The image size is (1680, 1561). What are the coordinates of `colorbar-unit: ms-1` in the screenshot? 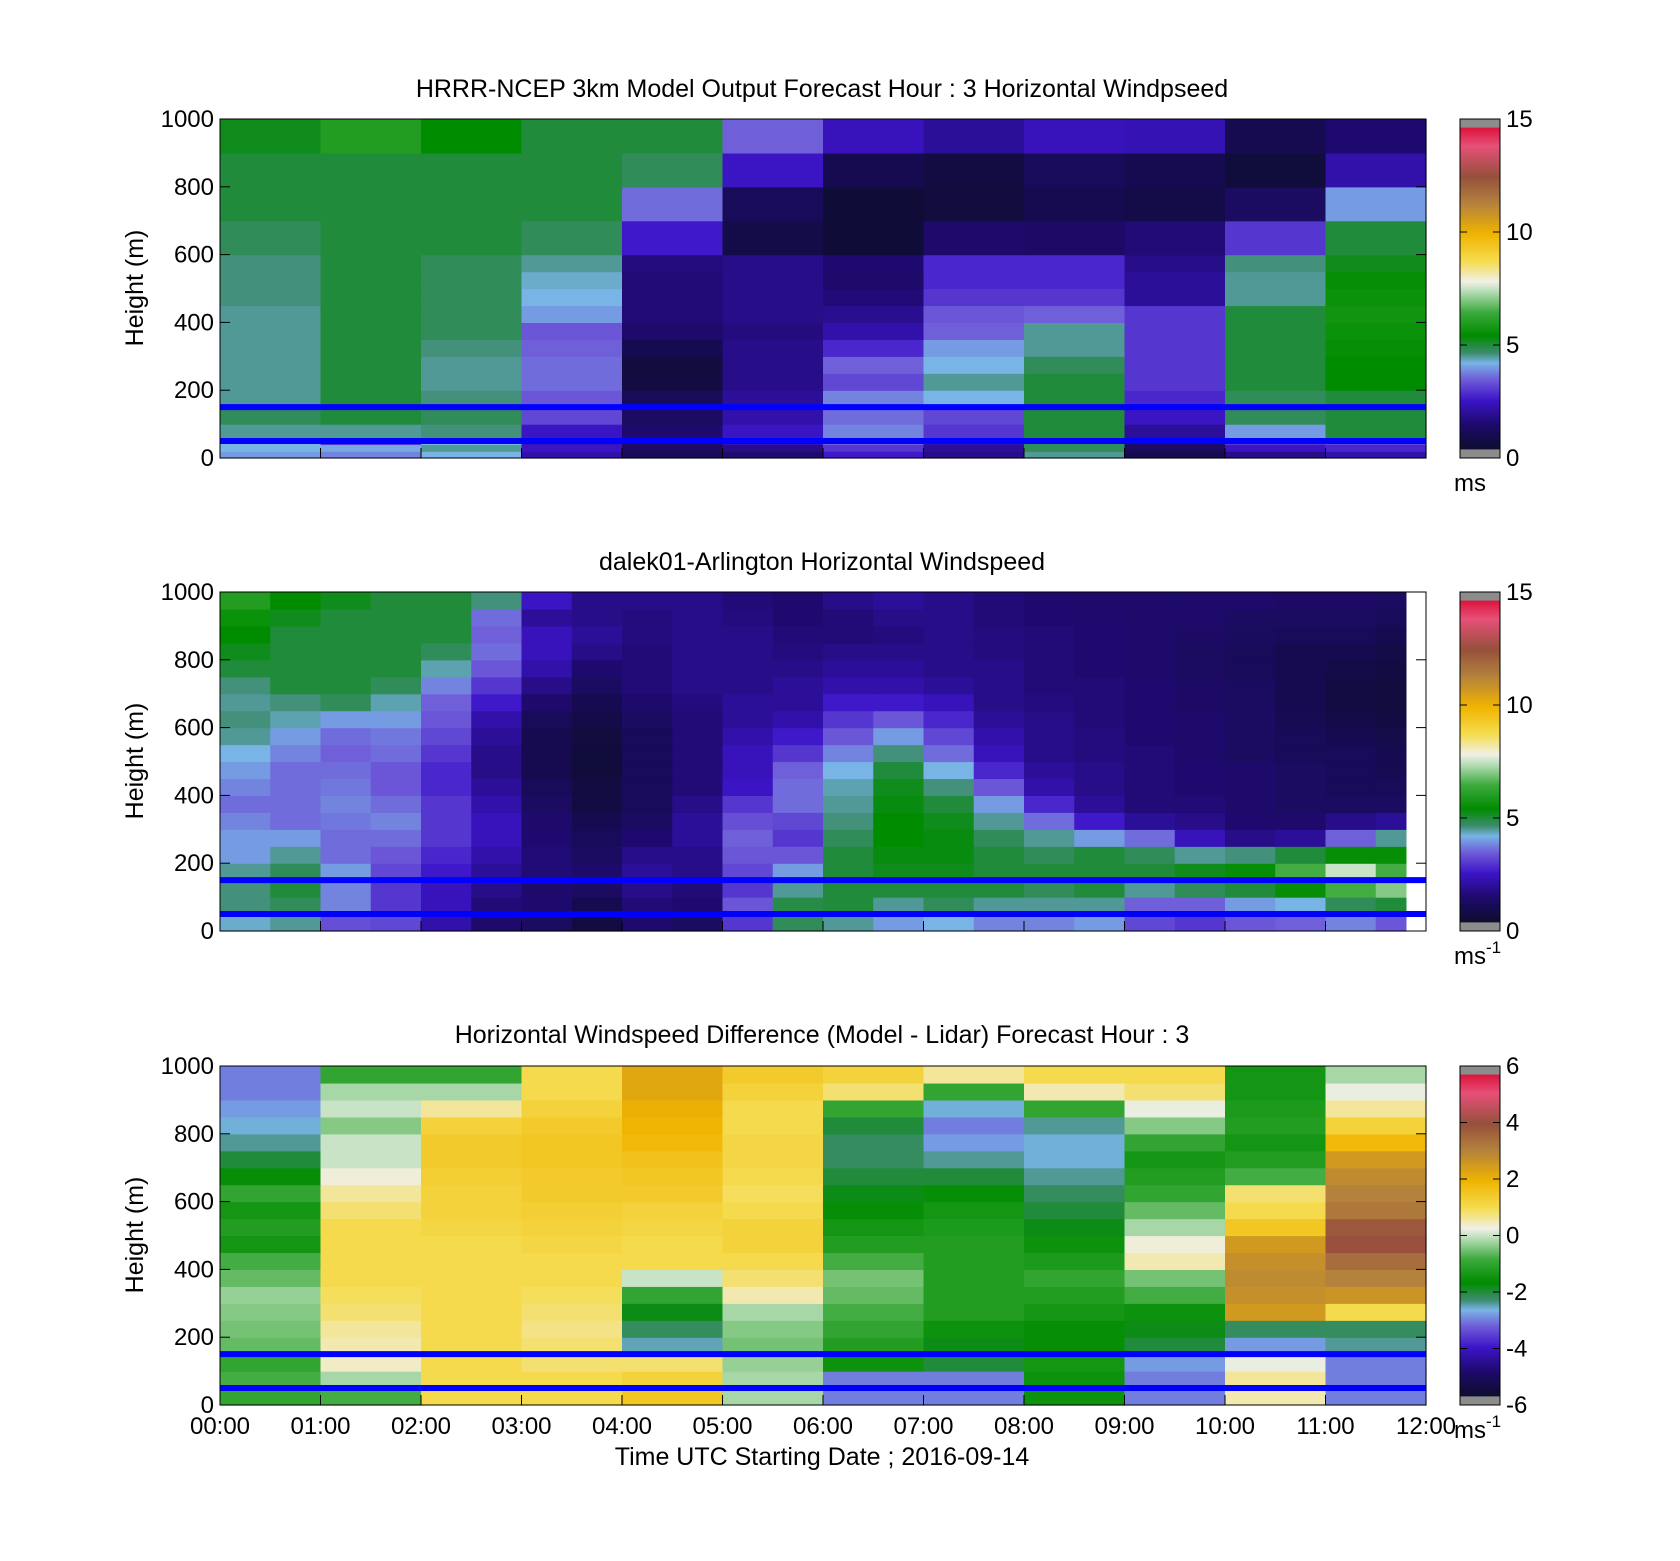 It's located at (1477, 954).